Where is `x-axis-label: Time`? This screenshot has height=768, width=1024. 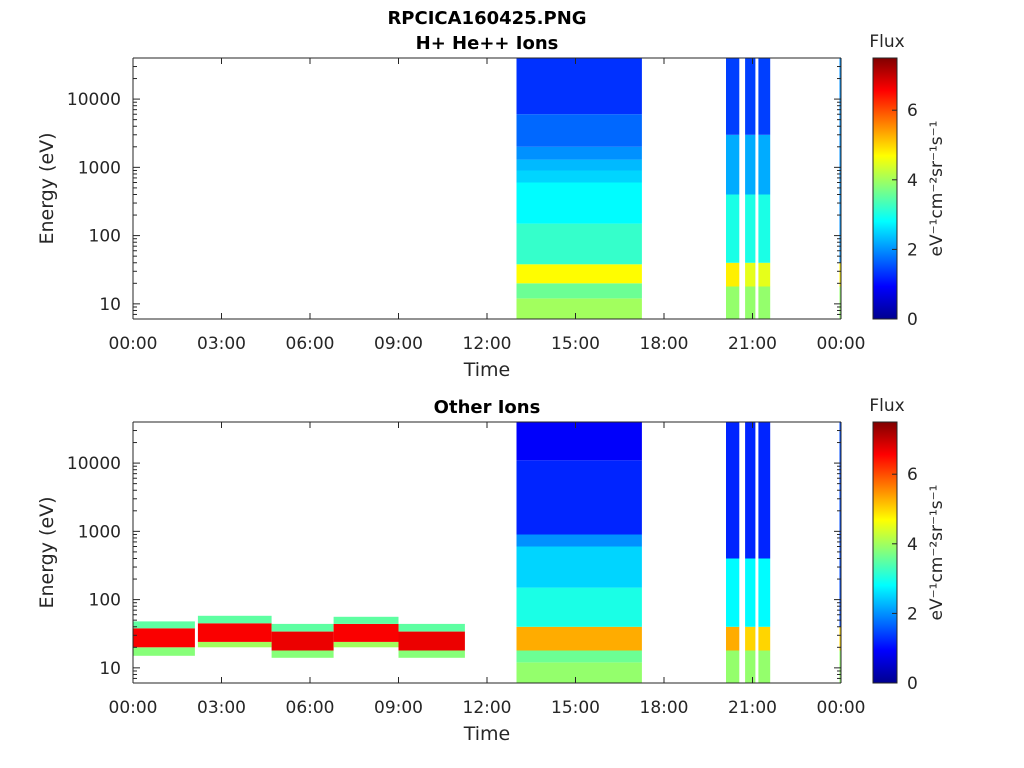 x-axis-label: Time is located at coordinates (487, 370).